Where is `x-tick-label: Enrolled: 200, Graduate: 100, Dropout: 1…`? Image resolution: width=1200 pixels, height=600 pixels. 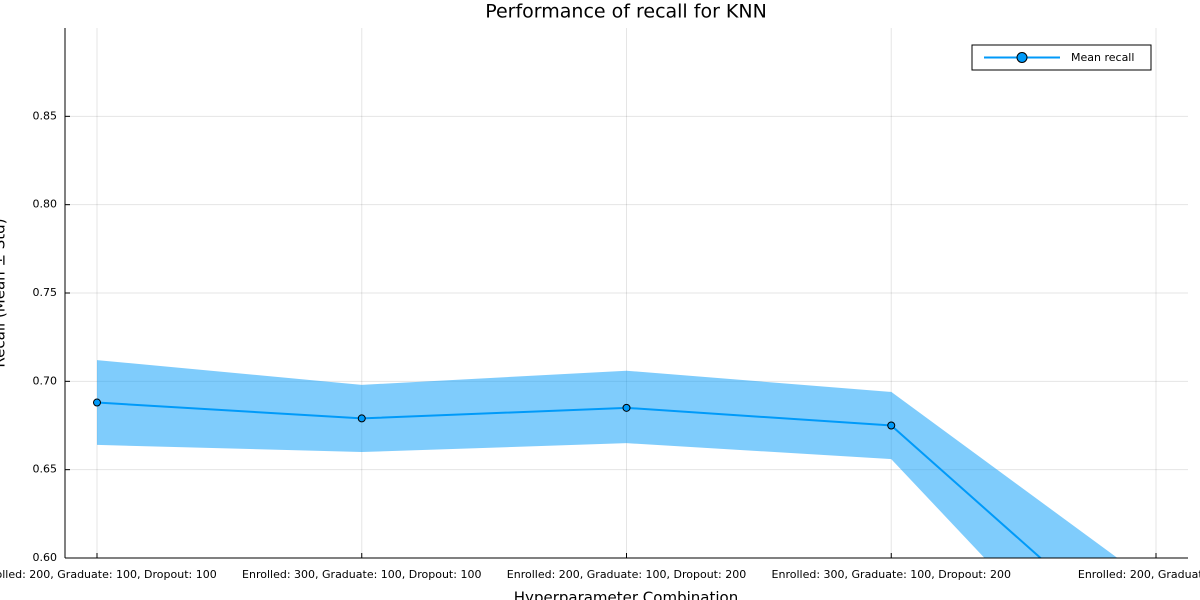 x-tick-label: Enrolled: 200, Graduate: 100, Dropout: 1… is located at coordinates (108, 574).